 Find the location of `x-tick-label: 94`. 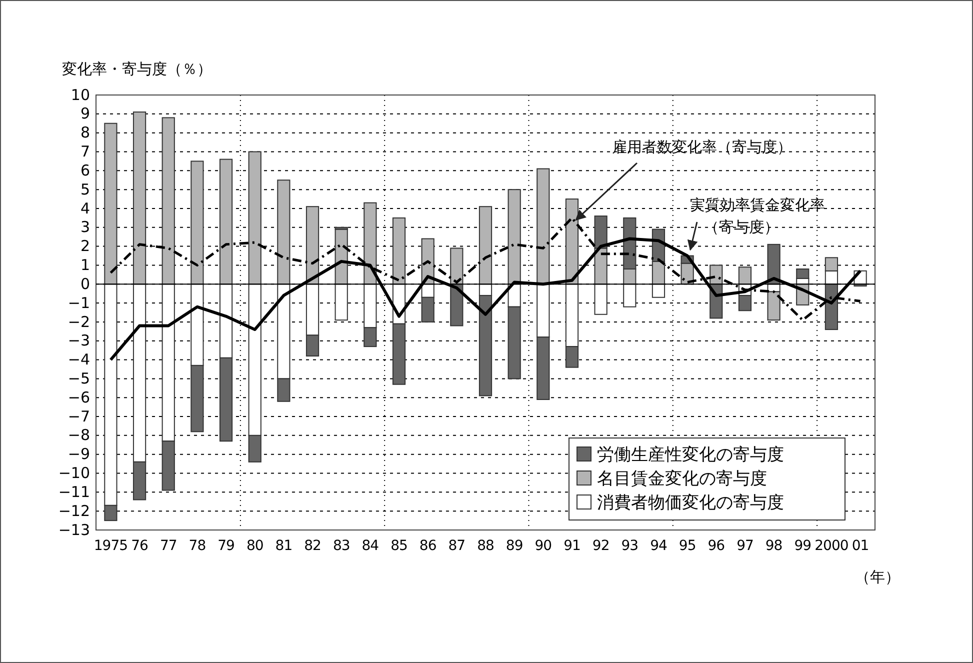

x-tick-label: 94 is located at coordinates (659, 546).